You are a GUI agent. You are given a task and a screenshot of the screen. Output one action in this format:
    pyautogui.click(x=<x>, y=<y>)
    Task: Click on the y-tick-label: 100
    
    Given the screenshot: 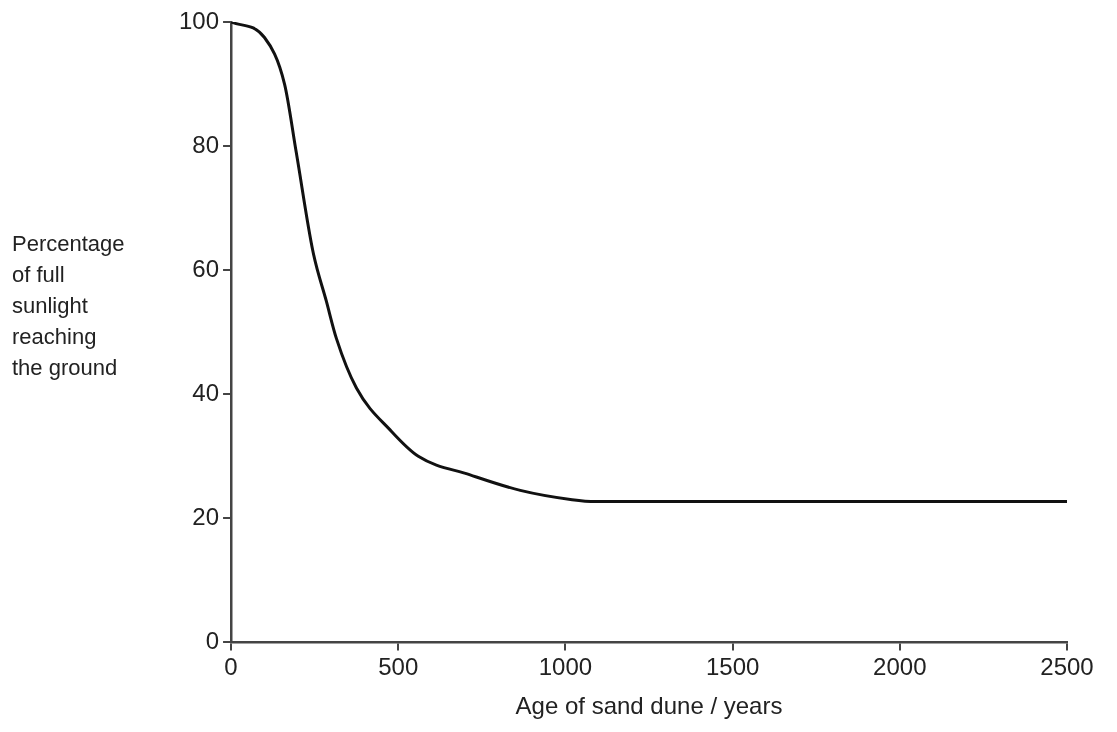 What is the action you would take?
    pyautogui.click(x=199, y=20)
    